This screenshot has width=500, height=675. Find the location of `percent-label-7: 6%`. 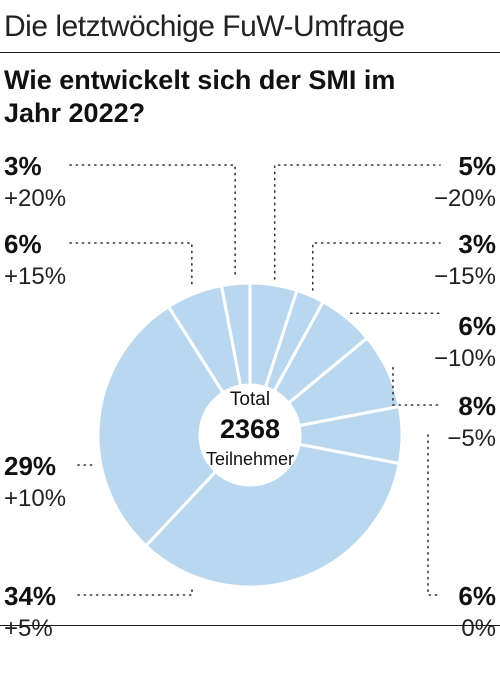

percent-label-7: 6% is located at coordinates (23, 244).